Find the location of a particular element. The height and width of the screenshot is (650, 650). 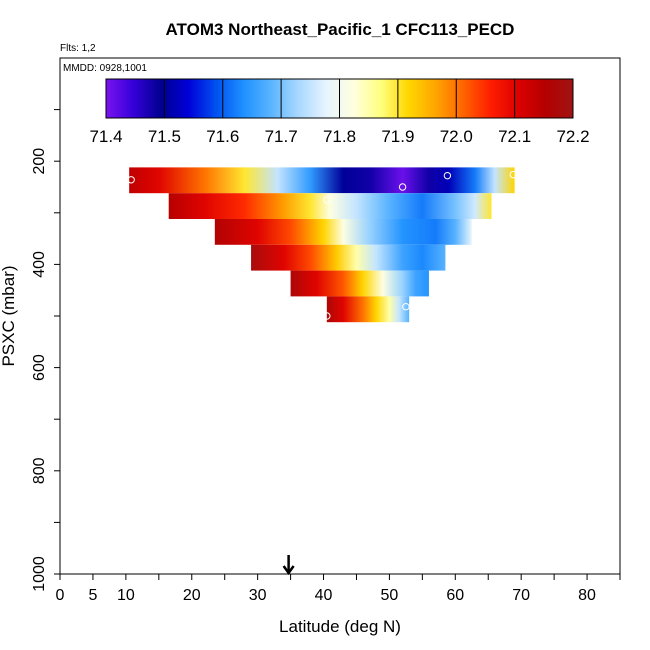

colorbar-tick-label: 72.1 is located at coordinates (514, 136).